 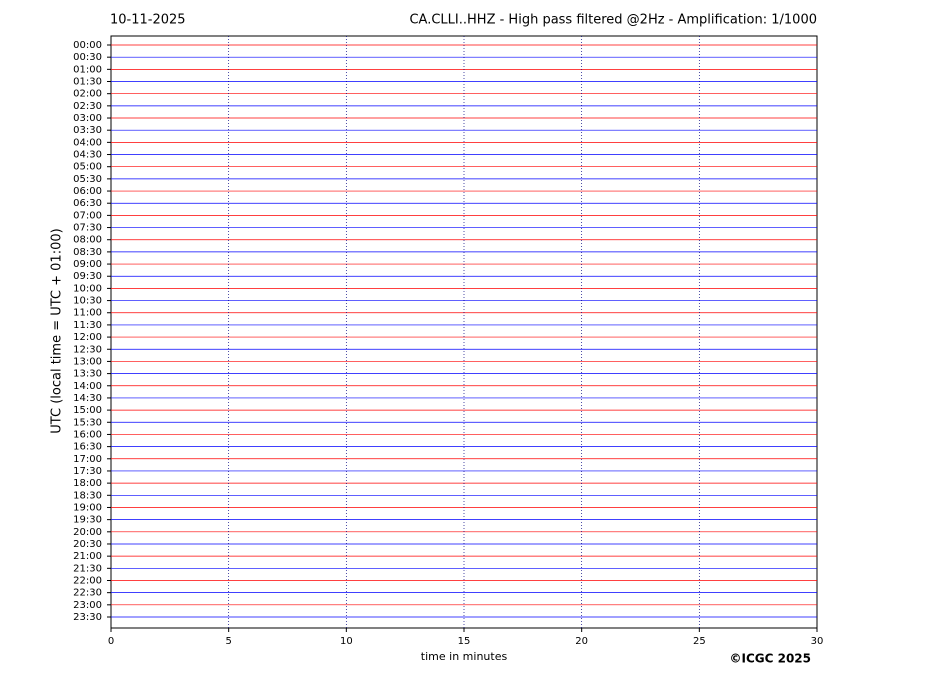 I want to click on y-tick-label: 23:00, so click(x=87, y=605).